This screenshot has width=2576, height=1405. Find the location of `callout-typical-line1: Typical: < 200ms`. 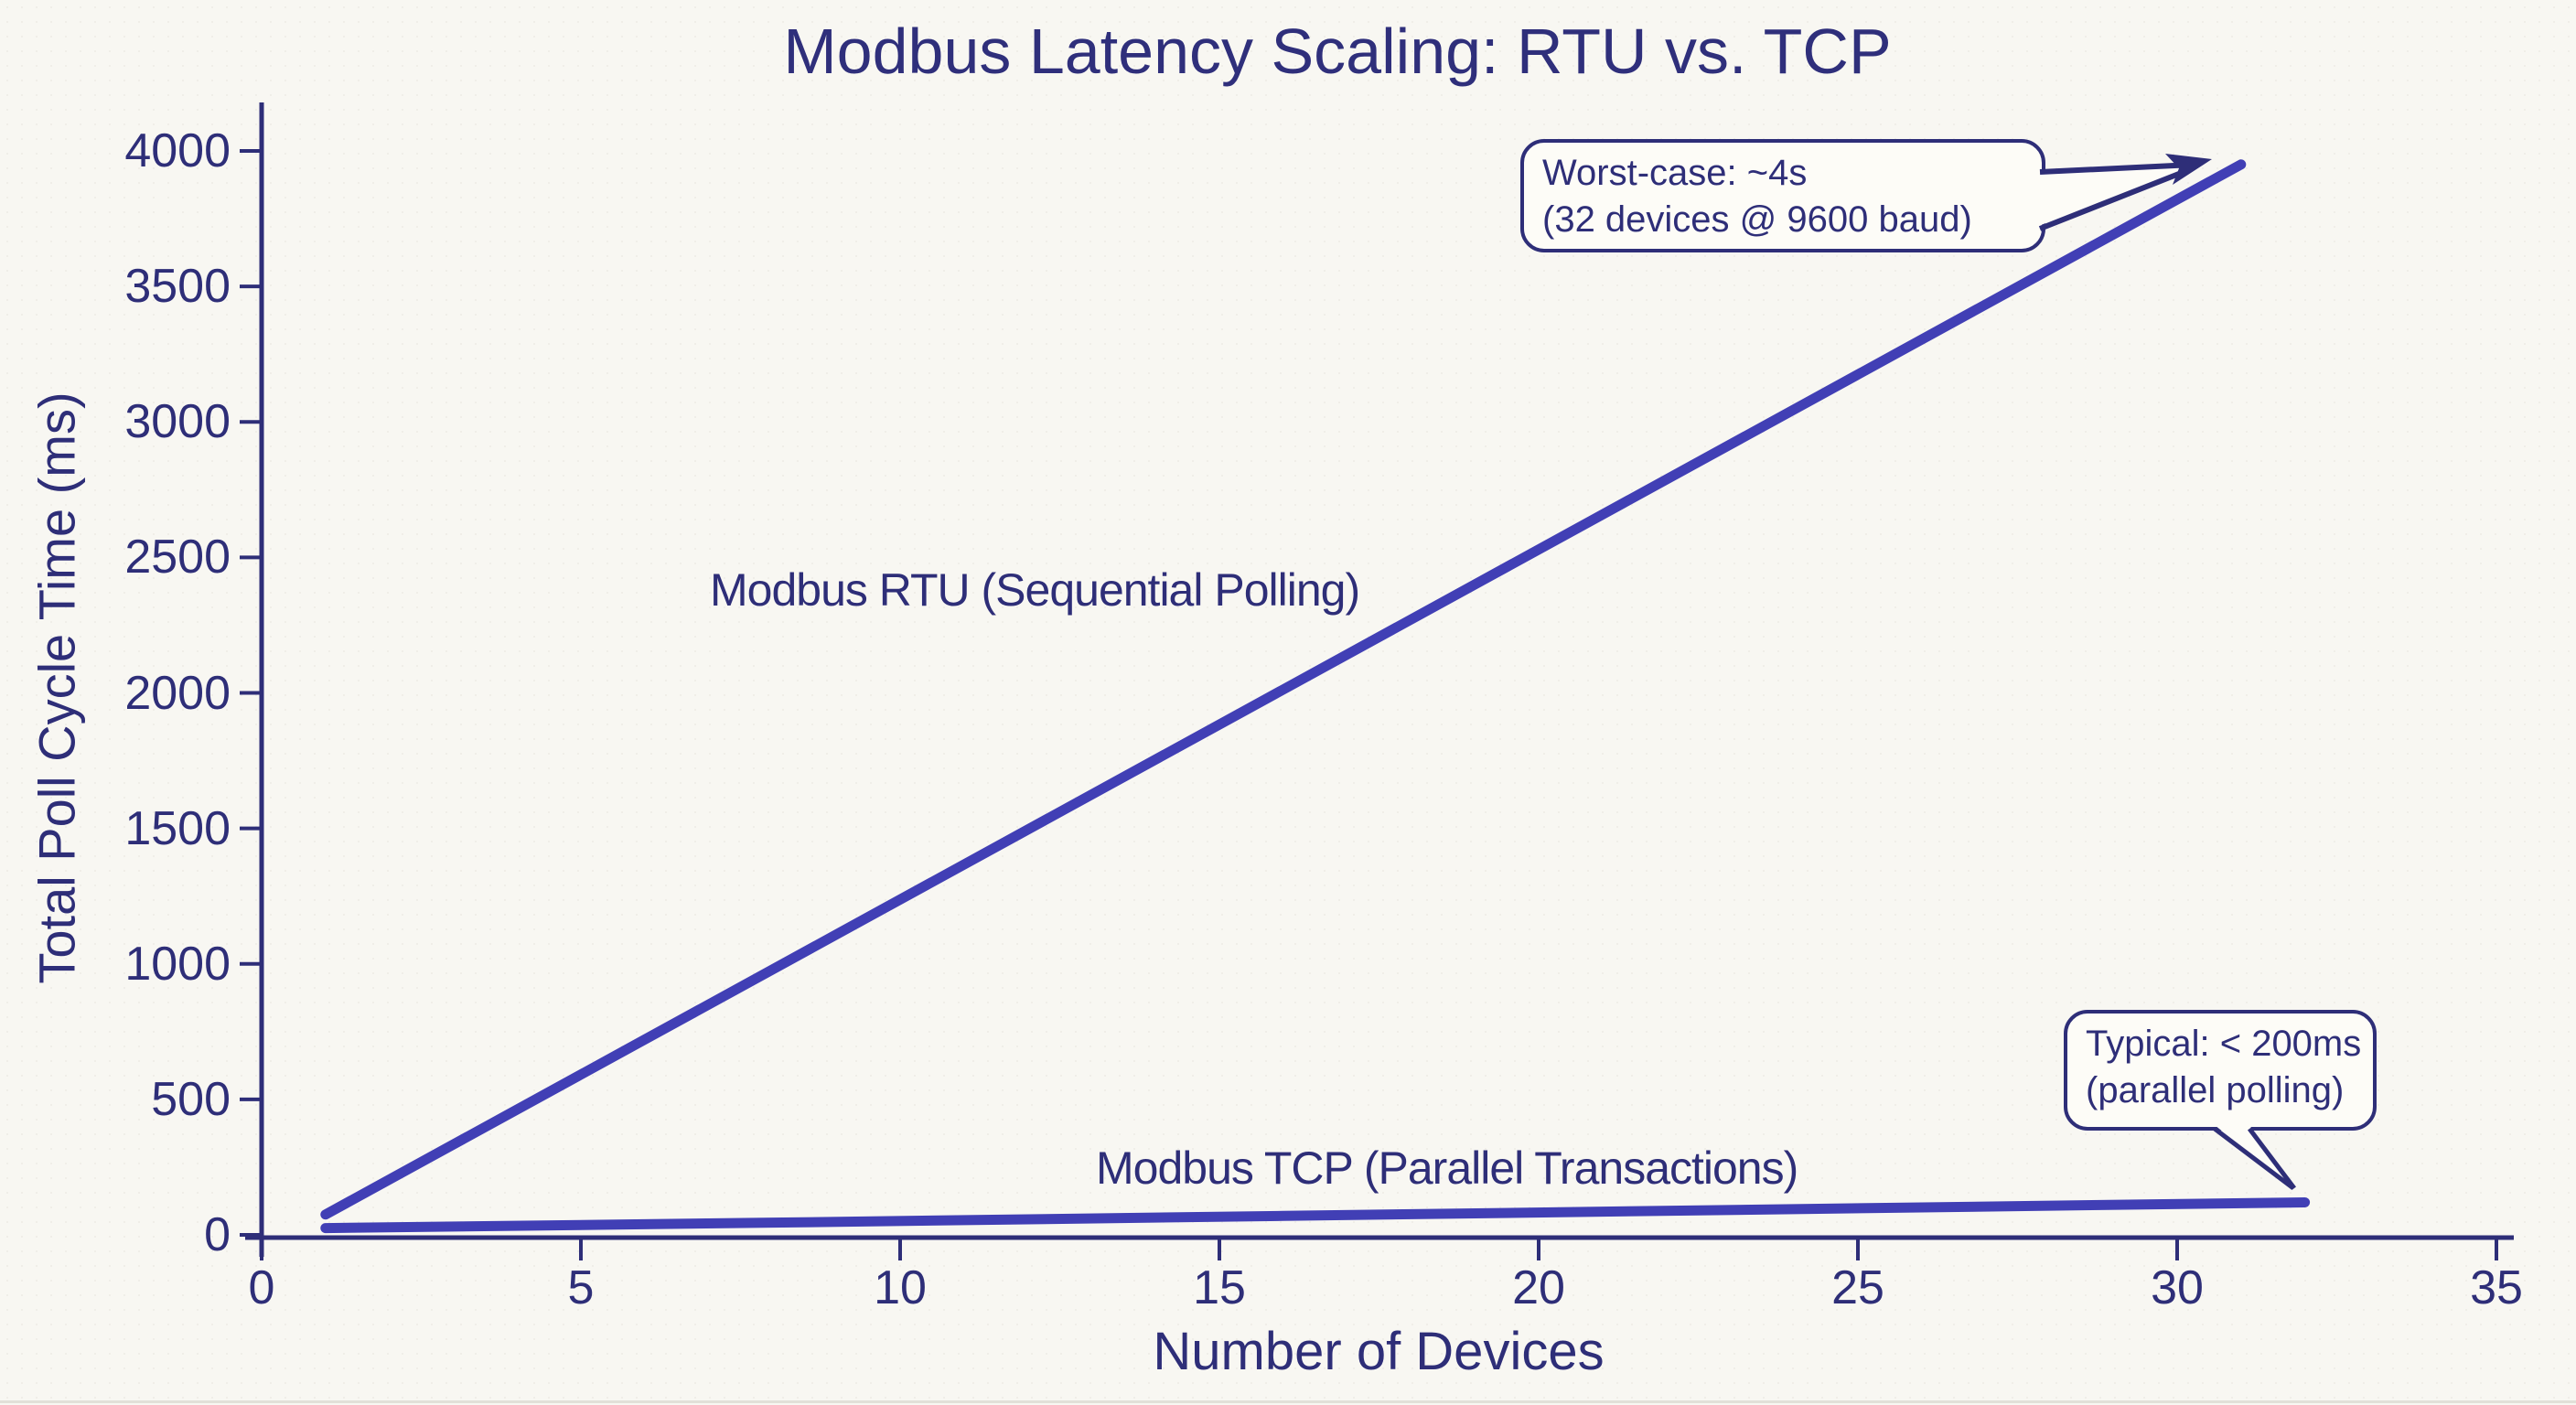

callout-typical-line1: Typical: < 200ms is located at coordinates (2224, 1044).